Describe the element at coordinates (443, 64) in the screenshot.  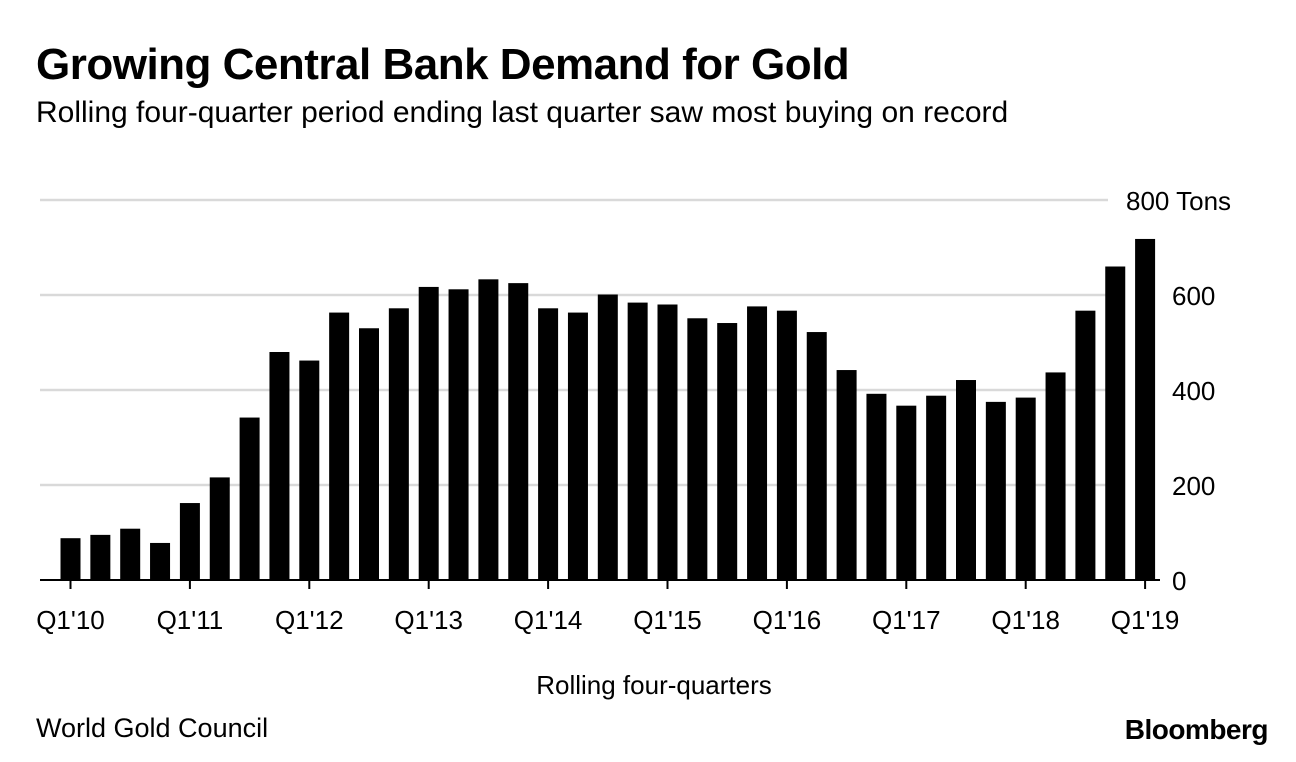
I see `chart-title: Growing Central Bank Demand for Gold` at that location.